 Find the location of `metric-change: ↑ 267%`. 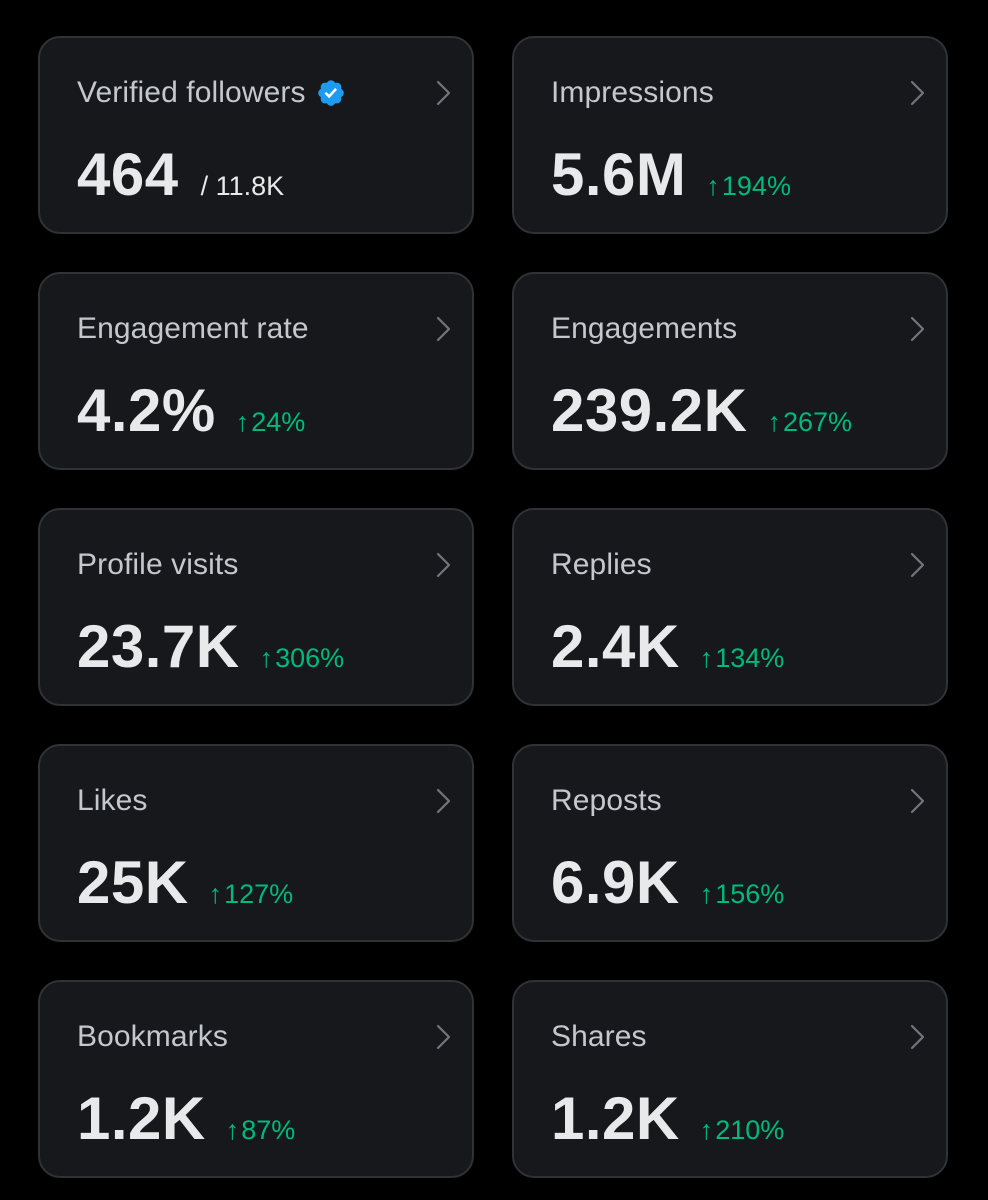

metric-change: ↑ 267% is located at coordinates (809, 422).